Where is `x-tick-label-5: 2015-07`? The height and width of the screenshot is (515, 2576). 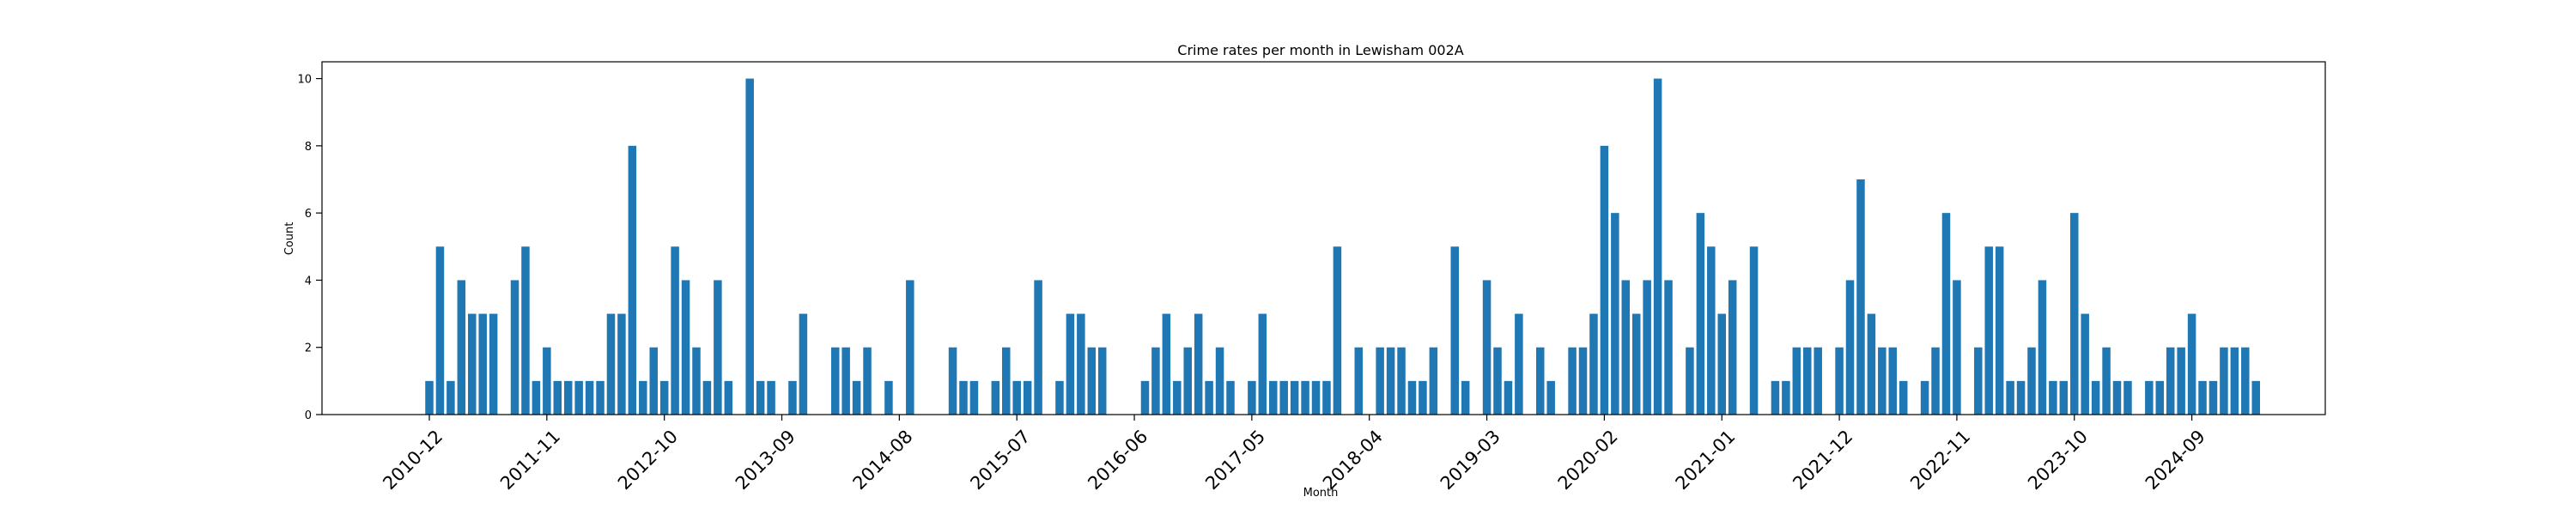
x-tick-label-5: 2015-07 is located at coordinates (1000, 460).